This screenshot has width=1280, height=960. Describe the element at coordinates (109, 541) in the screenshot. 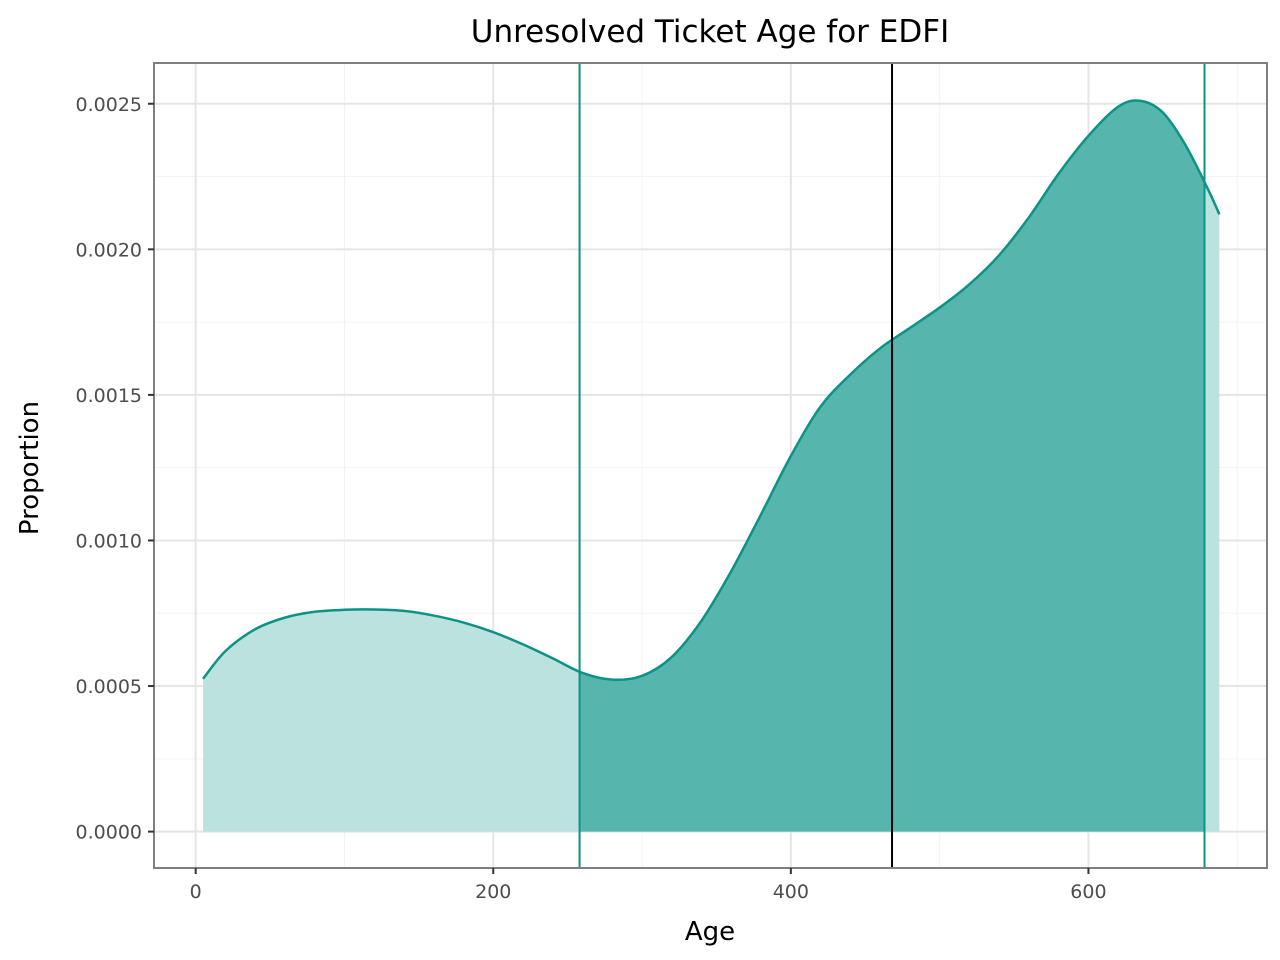

I see `y-tick-label: 0.0010` at that location.